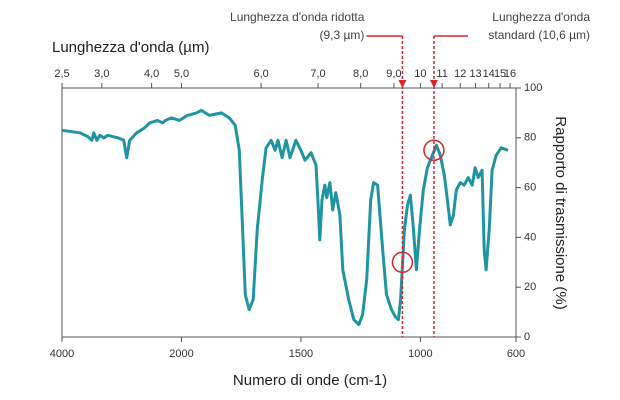 This screenshot has height=400, width=620. What do you see at coordinates (489, 74) in the screenshot?
I see `top-tick-label: 14` at bounding box center [489, 74].